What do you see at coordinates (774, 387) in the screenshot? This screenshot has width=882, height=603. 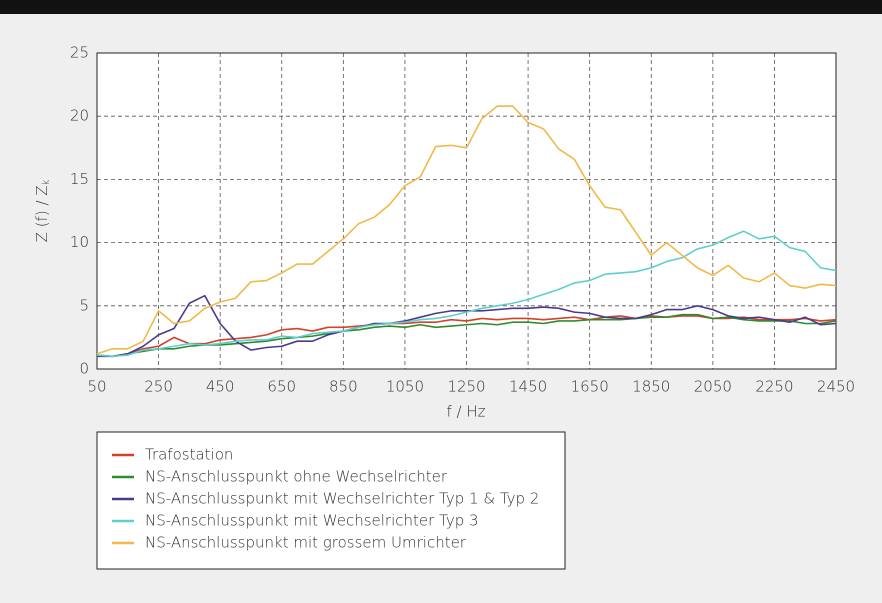 I see `x-tick-label: 2250` at bounding box center [774, 387].